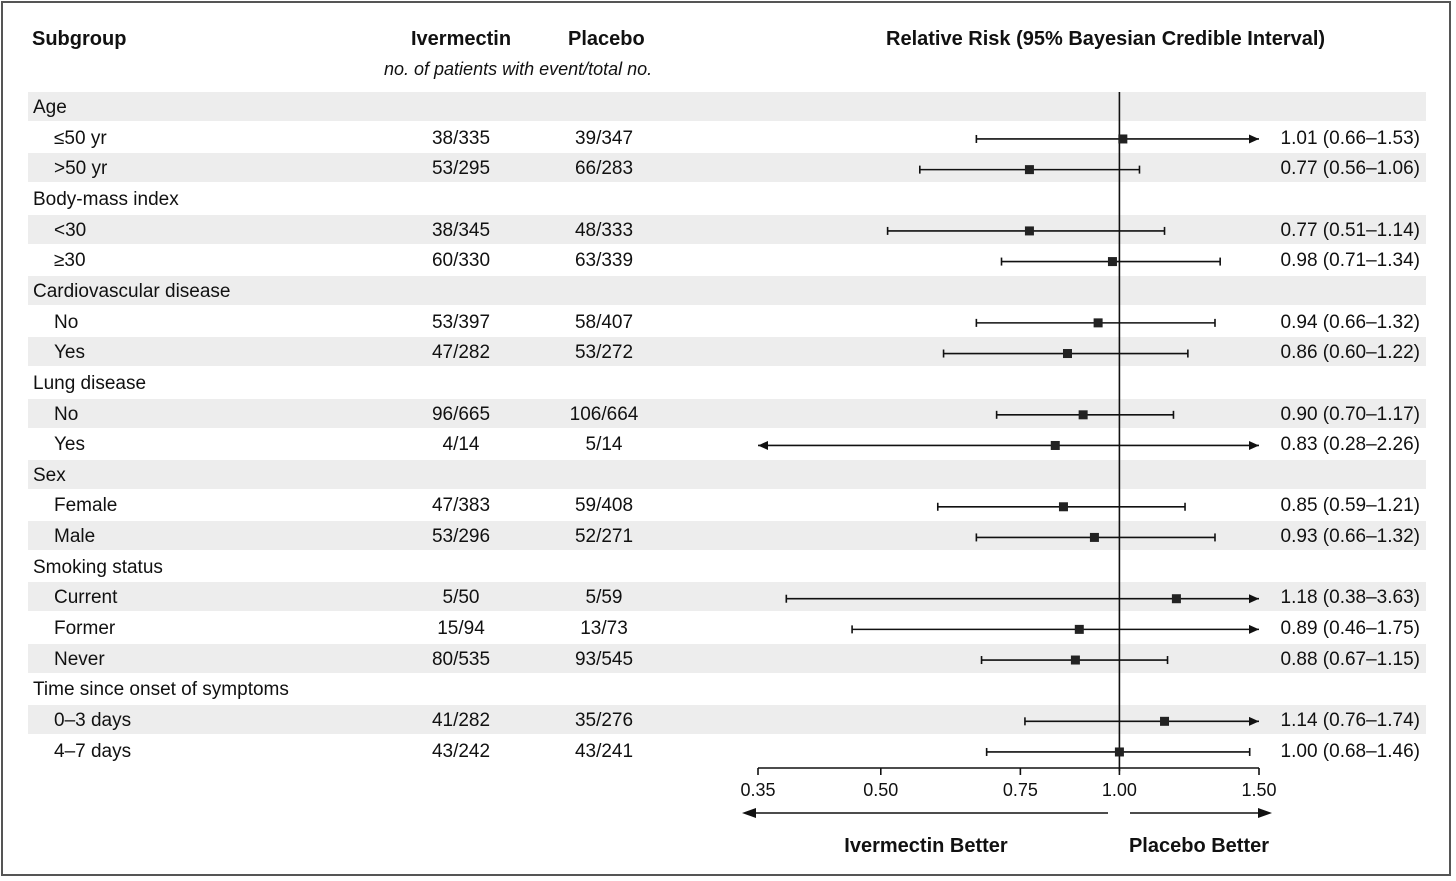 The width and height of the screenshot is (1456, 881). Describe the element at coordinates (880, 790) in the screenshot. I see `x-tick-label: 0.50` at that location.